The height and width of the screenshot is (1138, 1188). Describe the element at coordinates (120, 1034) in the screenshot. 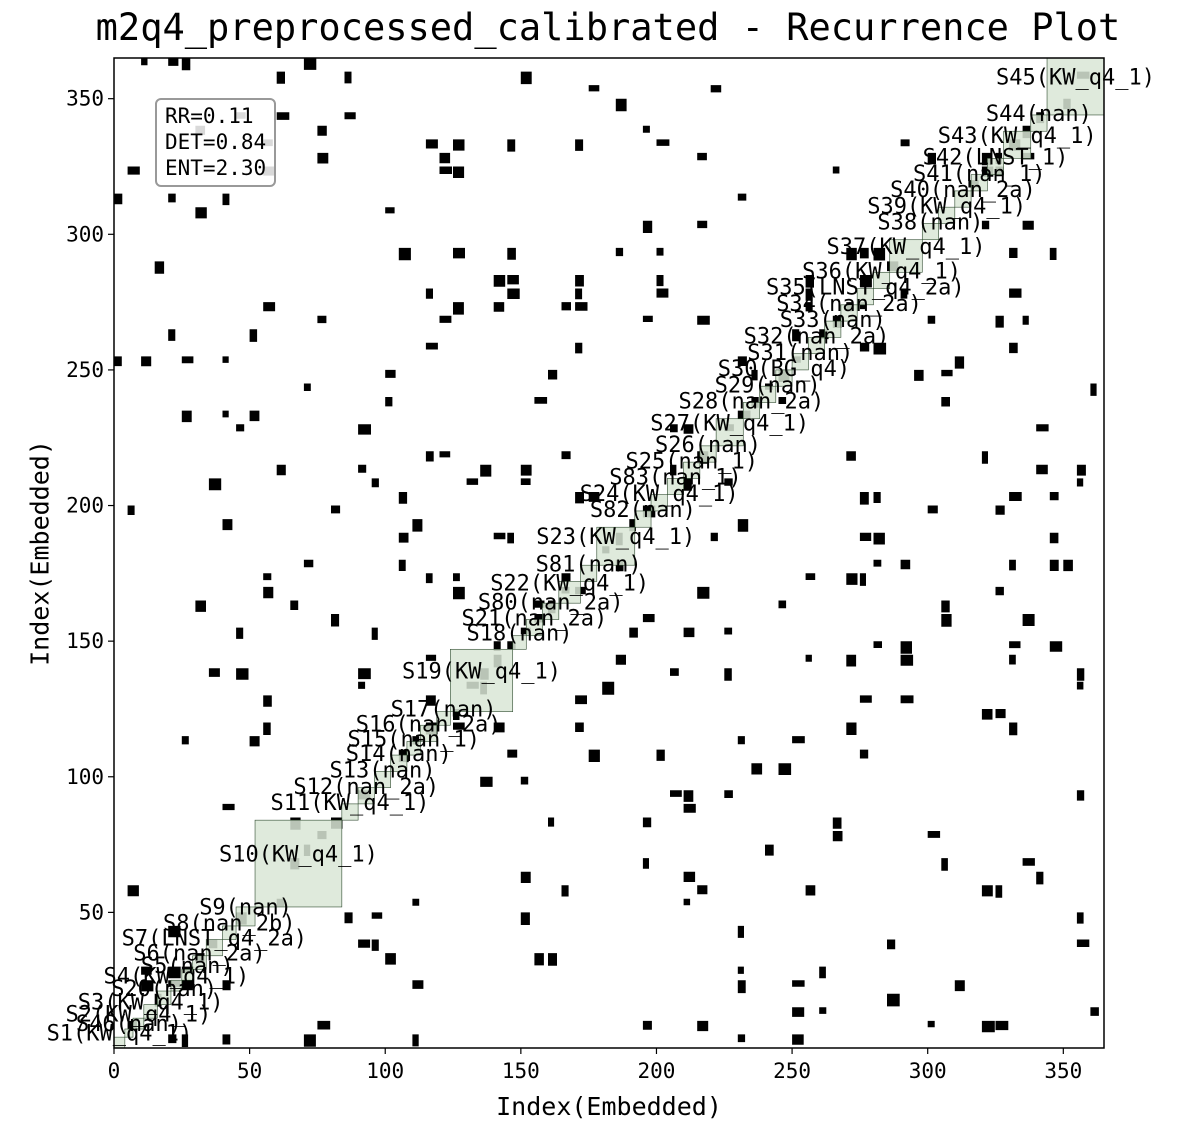

I see `segment-label: S1(KW_q4_1)` at that location.